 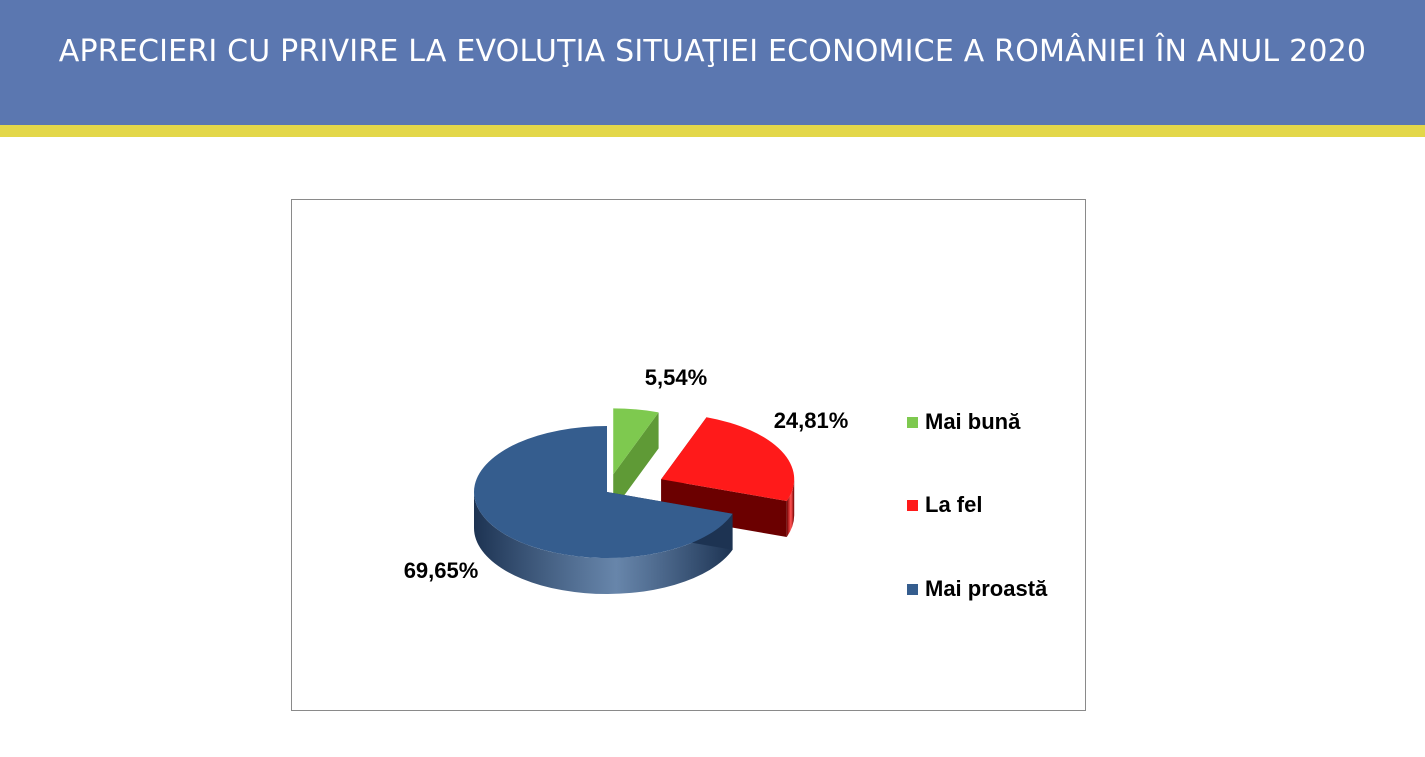 I want to click on pie-slice-mai-buna, so click(x=636, y=459).